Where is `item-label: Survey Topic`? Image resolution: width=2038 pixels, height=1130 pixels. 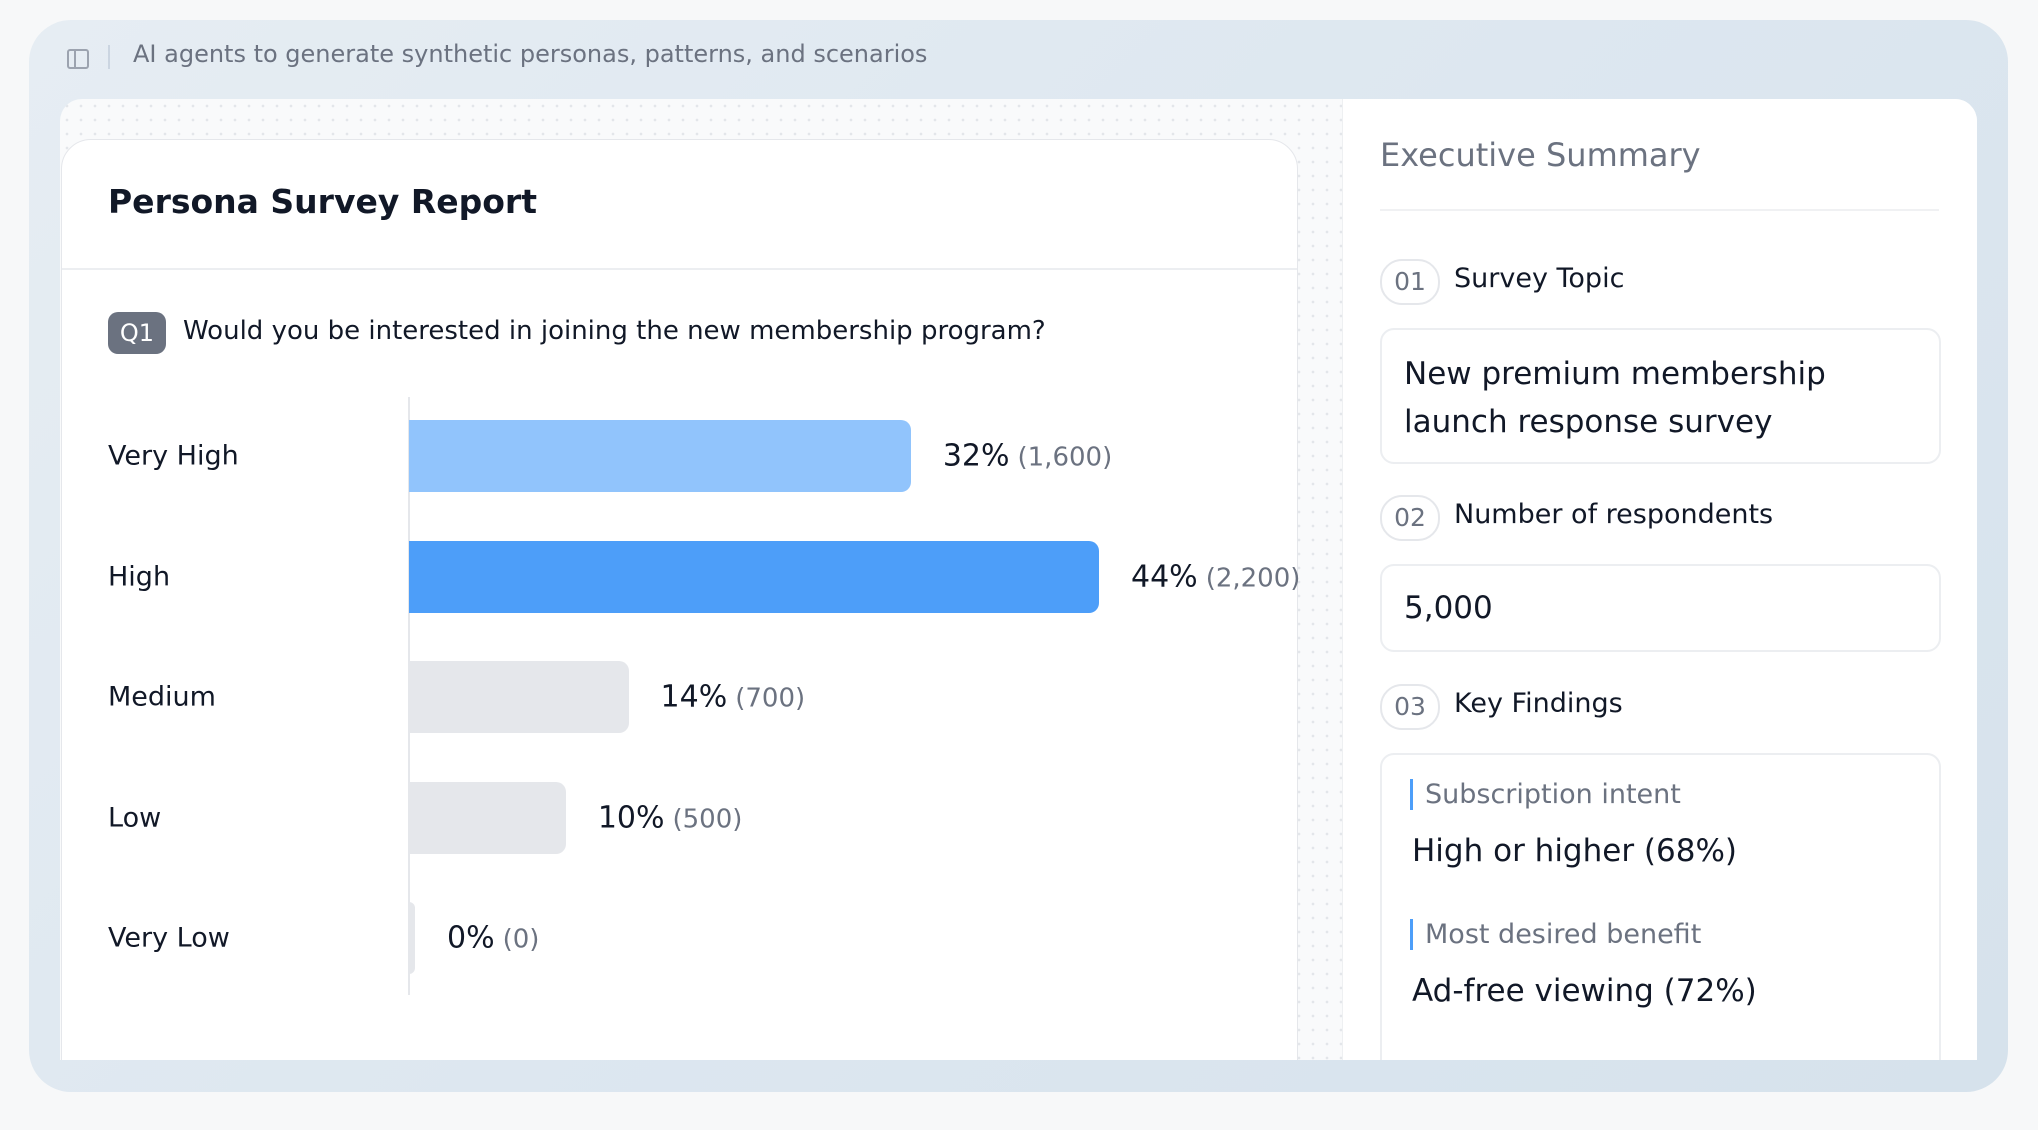
item-label: Survey Topic is located at coordinates (1539, 278).